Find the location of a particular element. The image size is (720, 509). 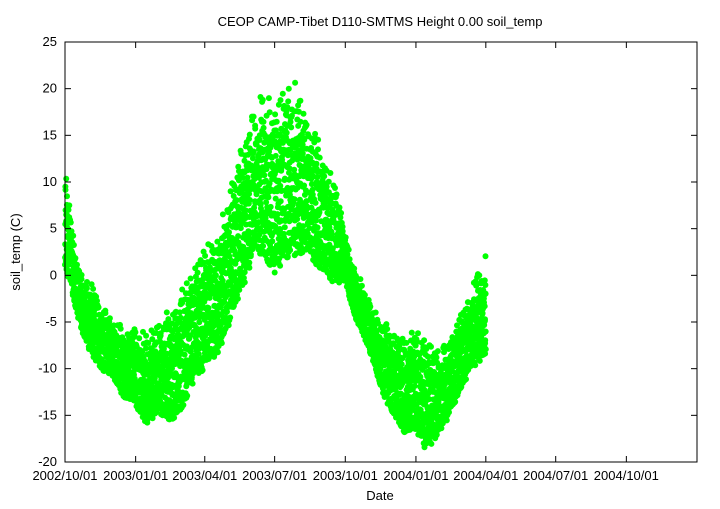

x-tick-label: 2003/10/01 is located at coordinates (345, 475).